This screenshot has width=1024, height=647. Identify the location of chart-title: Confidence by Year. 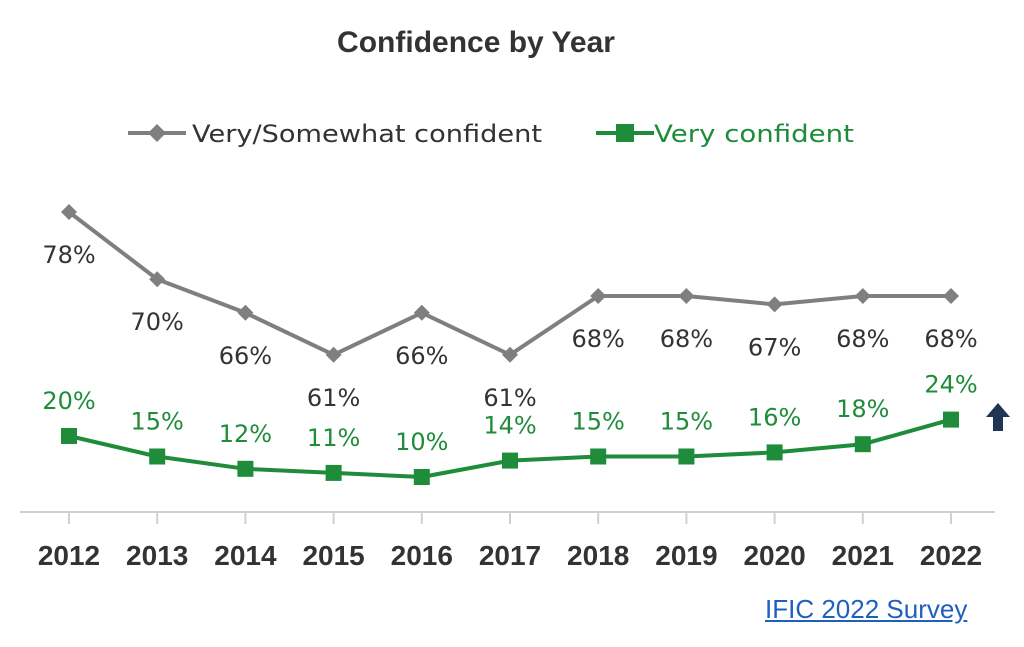
(476, 42).